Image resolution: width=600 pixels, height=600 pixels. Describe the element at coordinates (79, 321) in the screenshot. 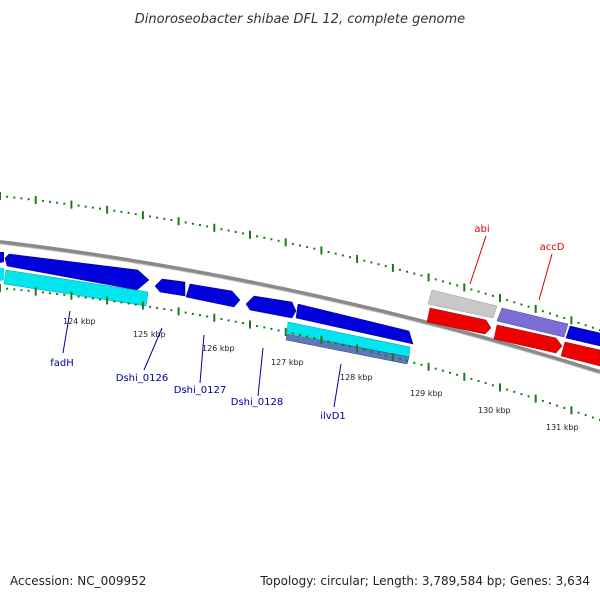

I see `scale-label-124: 124 kbp` at that location.